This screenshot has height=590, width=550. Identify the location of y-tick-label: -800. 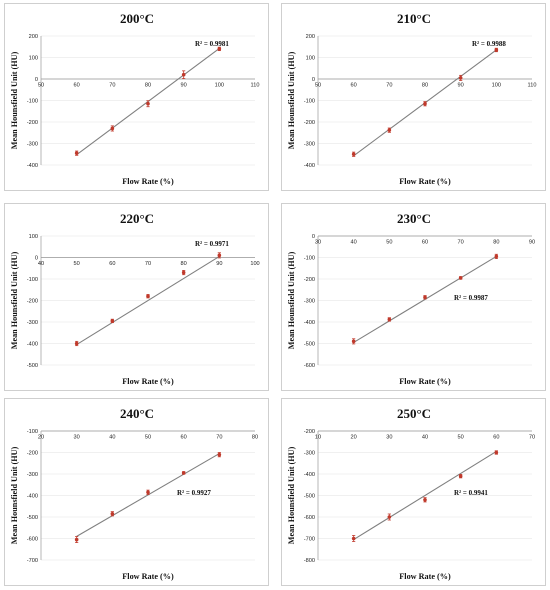
(309, 561).